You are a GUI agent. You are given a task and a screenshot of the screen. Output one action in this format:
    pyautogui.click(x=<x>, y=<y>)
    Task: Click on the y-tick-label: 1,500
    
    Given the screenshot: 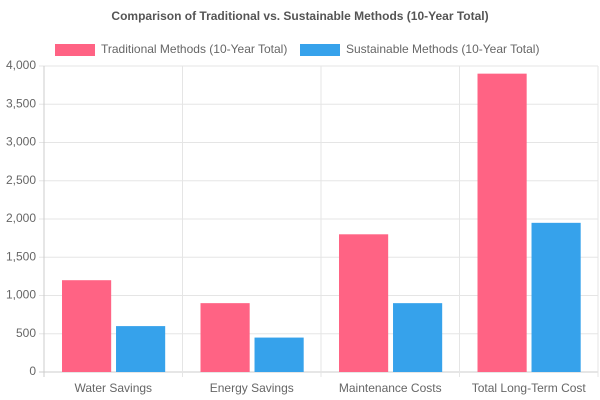 What is the action you would take?
    pyautogui.click(x=21, y=256)
    